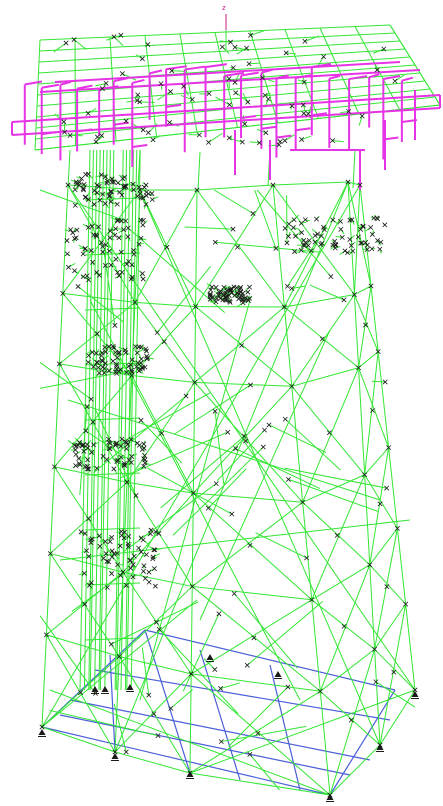 This screenshot has height=806, width=443. What do you see at coordinates (231, 99) in the screenshot?
I see `deck-beam` at bounding box center [231, 99].